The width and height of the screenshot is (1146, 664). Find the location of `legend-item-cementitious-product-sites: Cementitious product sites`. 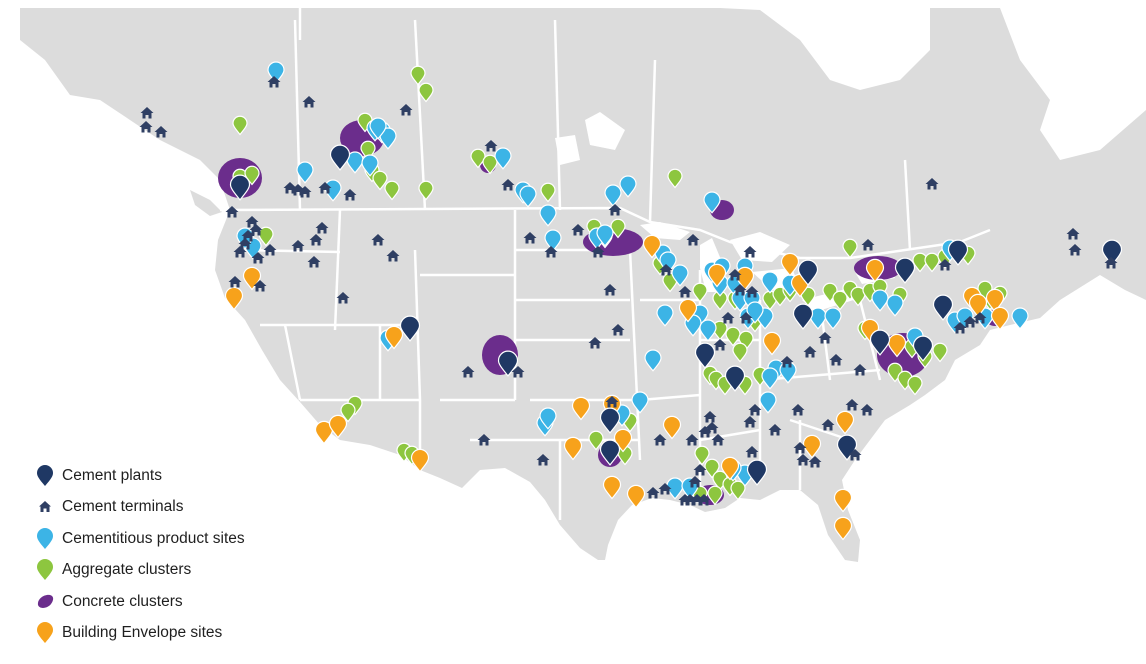

legend-item-cementitious-product-sites: Cementitious product sites is located at coordinates (139, 539).